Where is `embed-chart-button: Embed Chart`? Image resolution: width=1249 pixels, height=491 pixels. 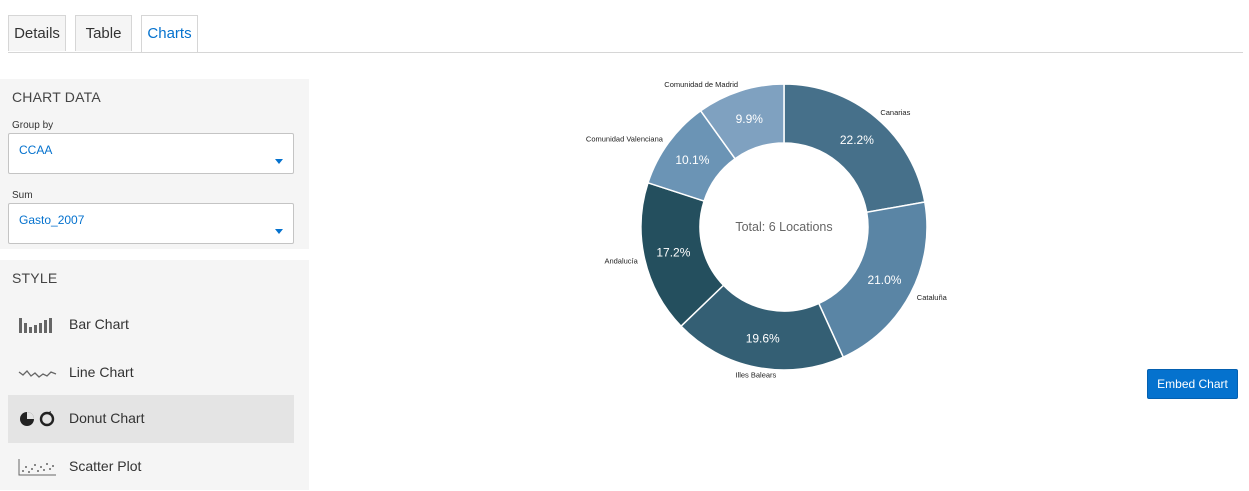 embed-chart-button: Embed Chart is located at coordinates (1192, 384).